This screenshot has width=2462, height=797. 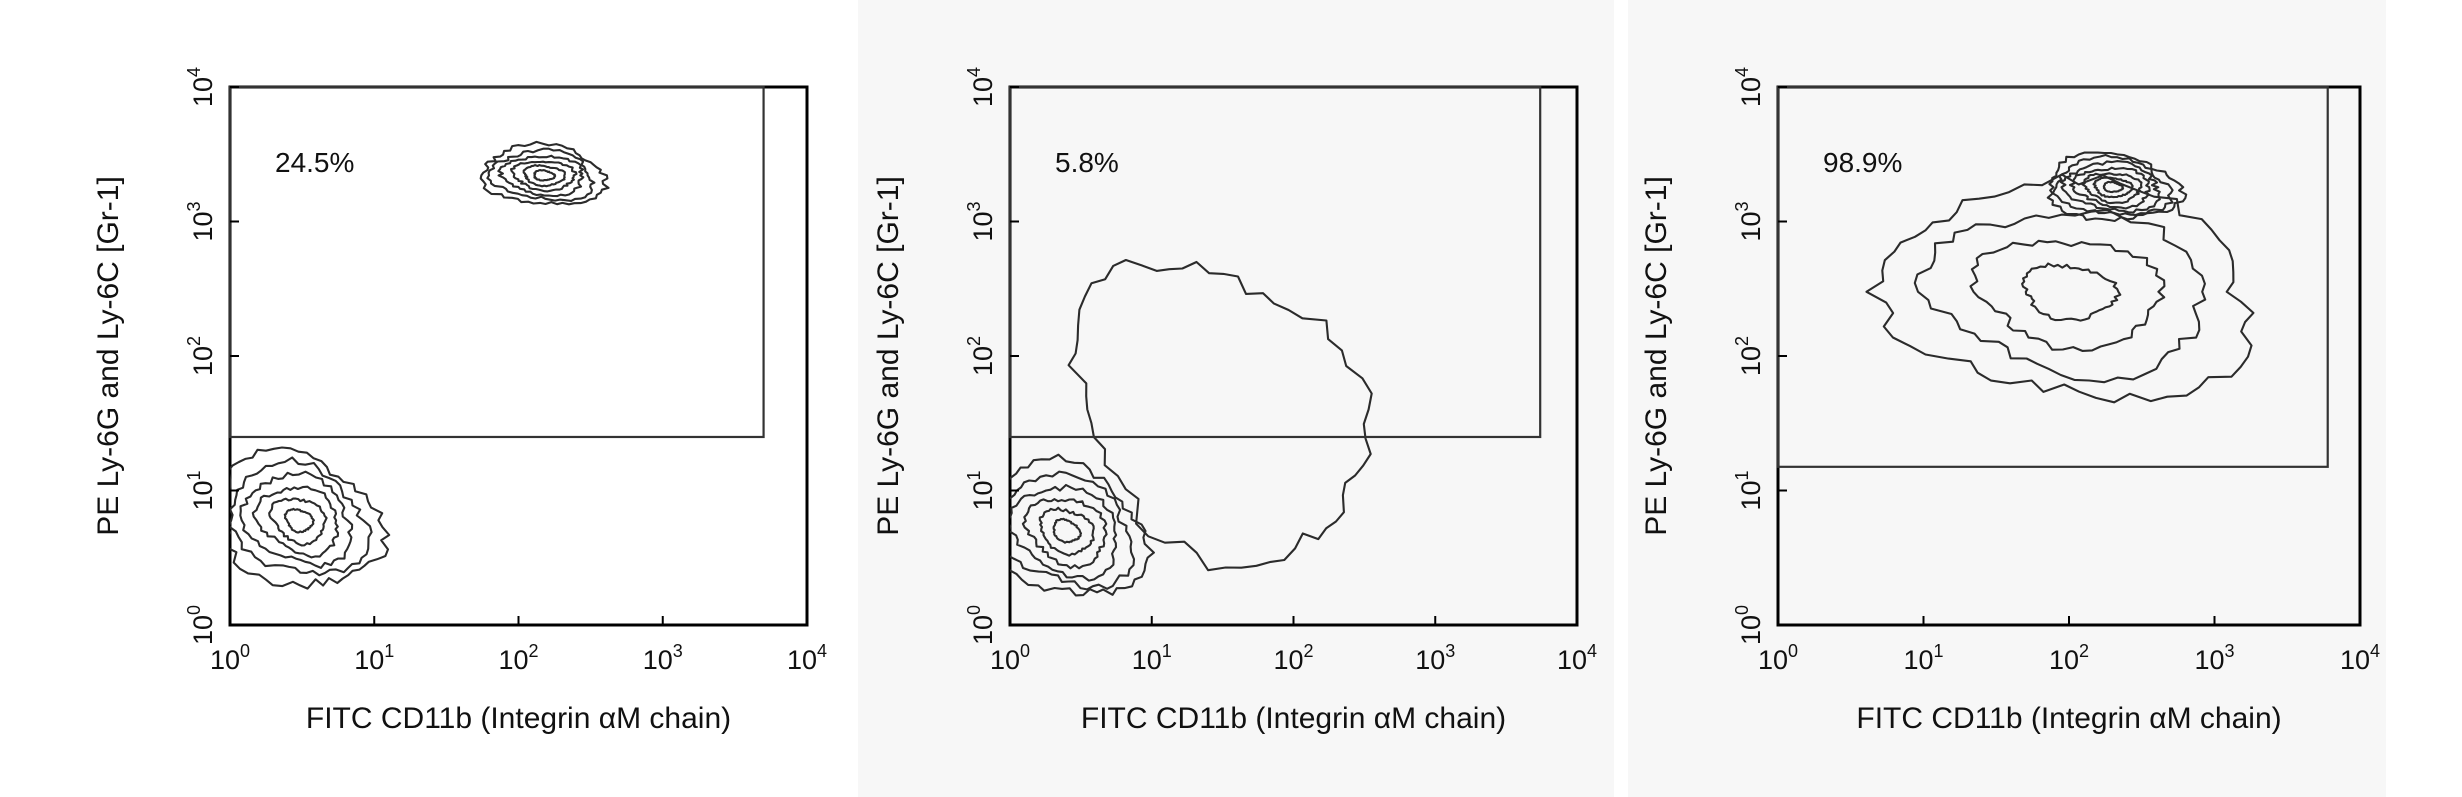 I want to click on gate-percent-label: 5.8%, so click(x=1087, y=162).